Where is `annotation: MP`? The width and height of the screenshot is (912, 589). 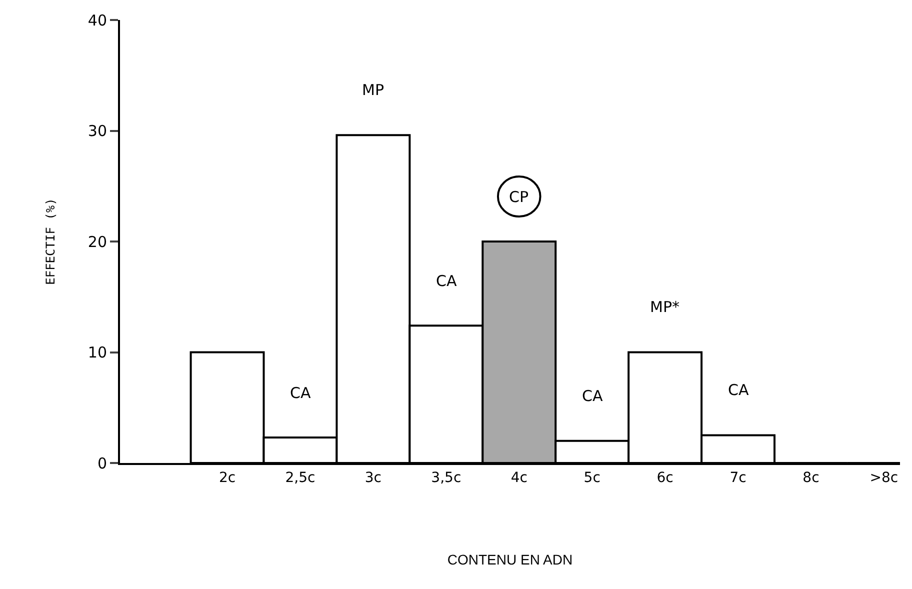
annotation: MP is located at coordinates (373, 90).